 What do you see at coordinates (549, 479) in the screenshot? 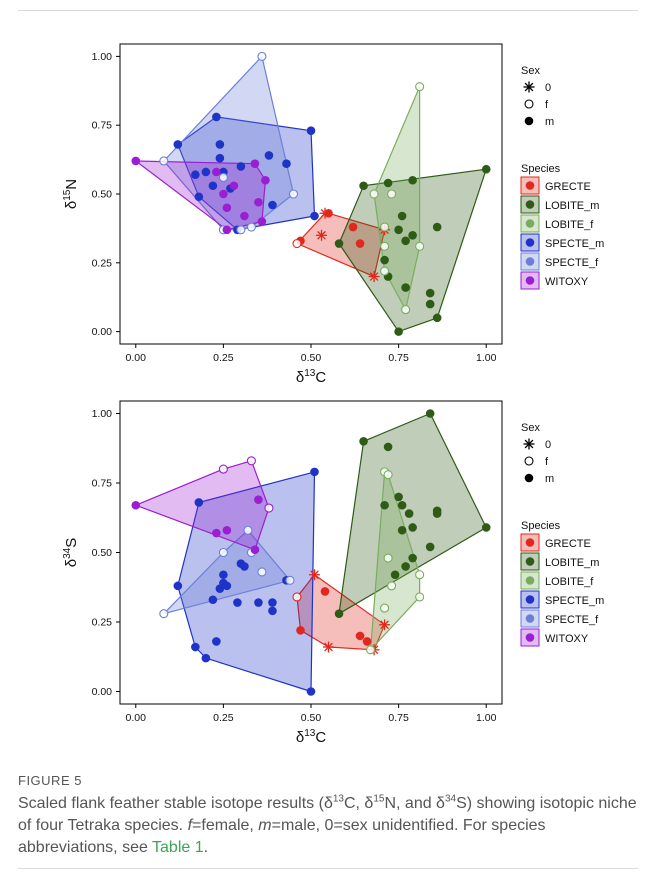
I see `legend-sex-label: m` at bounding box center [549, 479].